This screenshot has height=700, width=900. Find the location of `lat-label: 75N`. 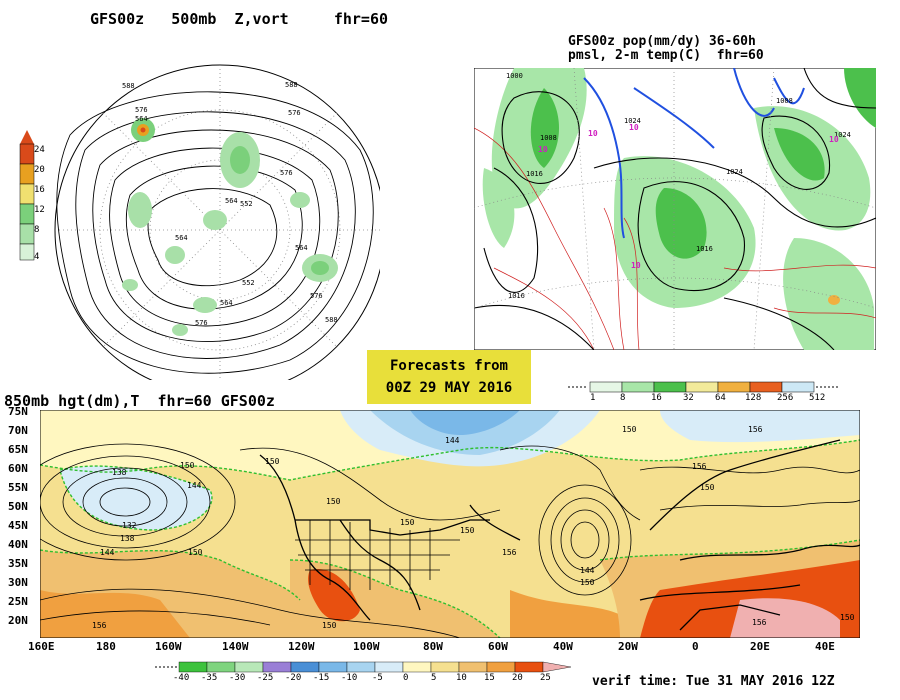

lat-label: 75N is located at coordinates (18, 411).